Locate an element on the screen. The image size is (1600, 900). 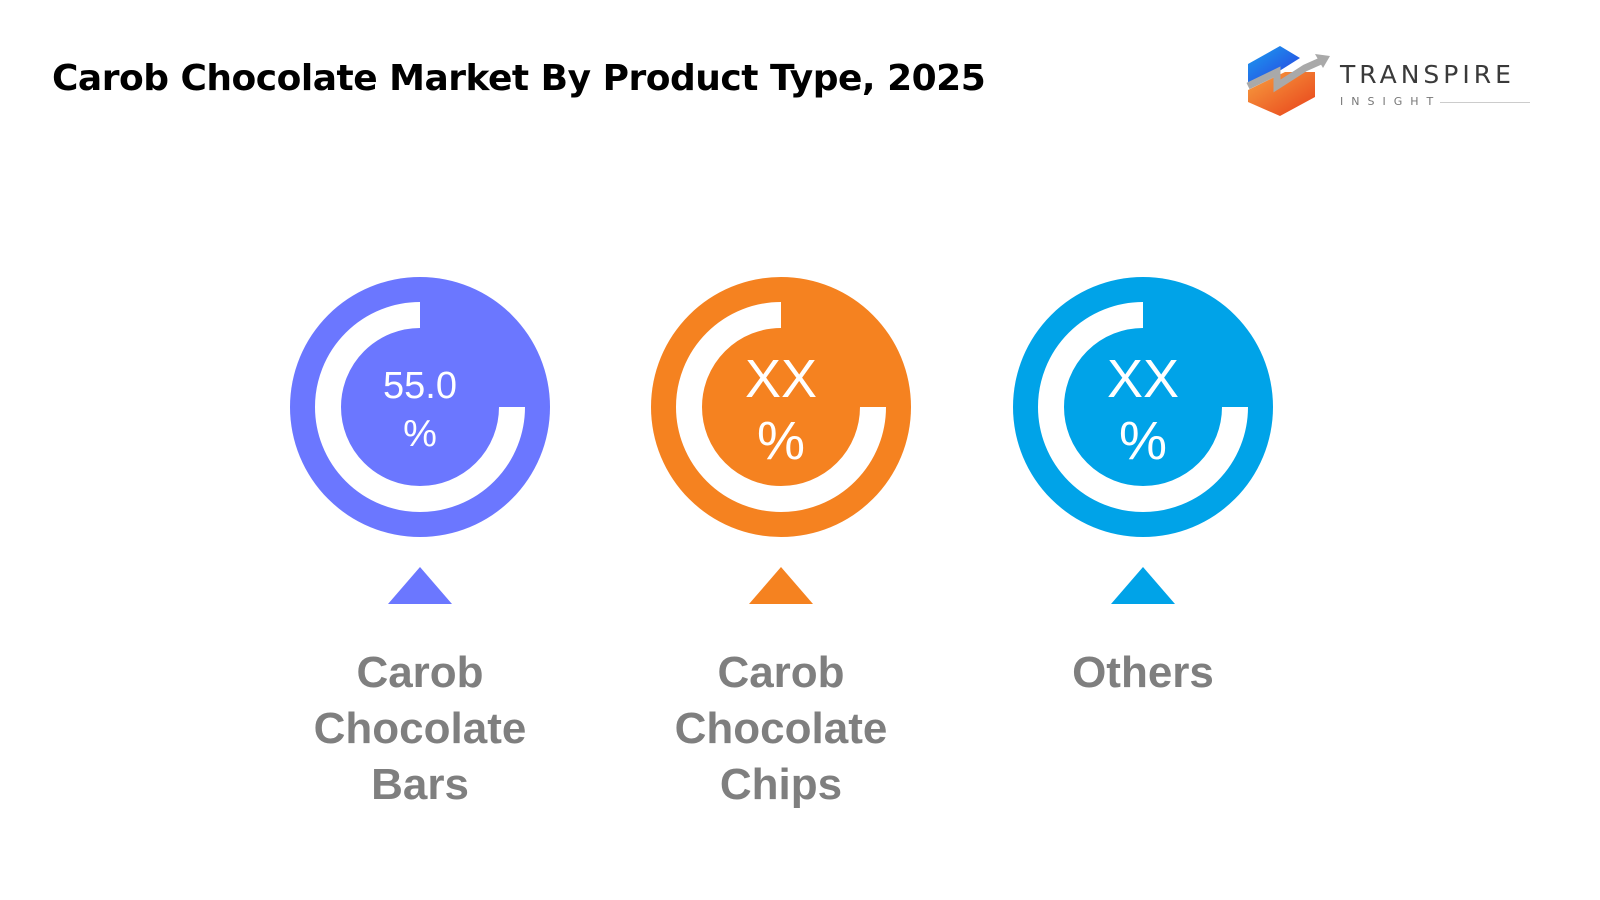
segment-label: Carob Chocolate Bars is located at coordinates (420, 728).